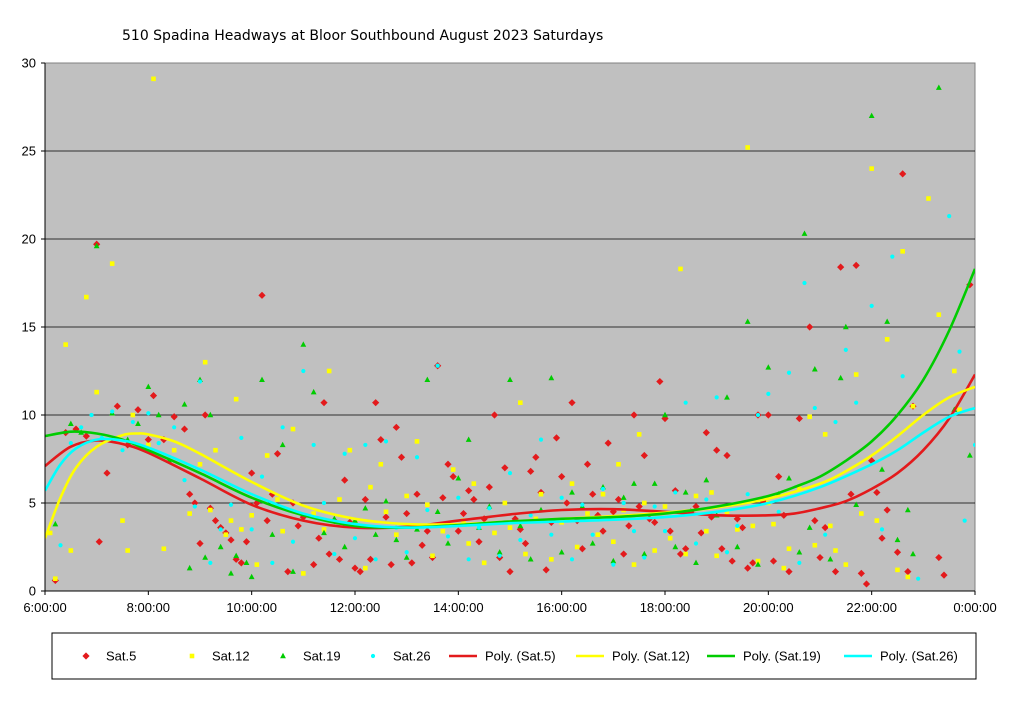  What do you see at coordinates (919, 656) in the screenshot?
I see `legend-label: Poly. (Sat.26)` at bounding box center [919, 656].